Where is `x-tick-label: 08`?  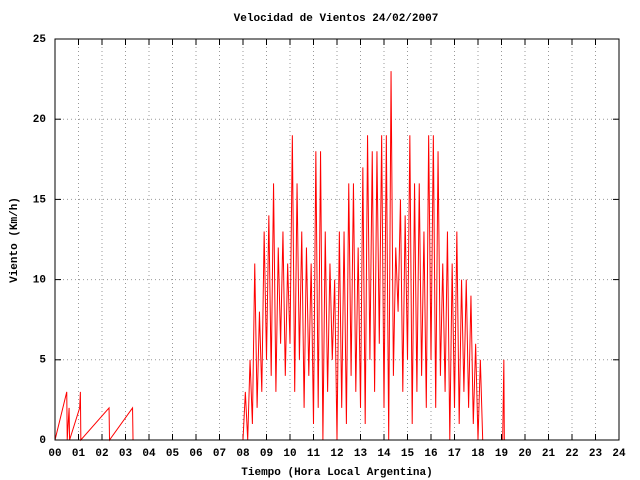 x-tick-label: 08 is located at coordinates (243, 454).